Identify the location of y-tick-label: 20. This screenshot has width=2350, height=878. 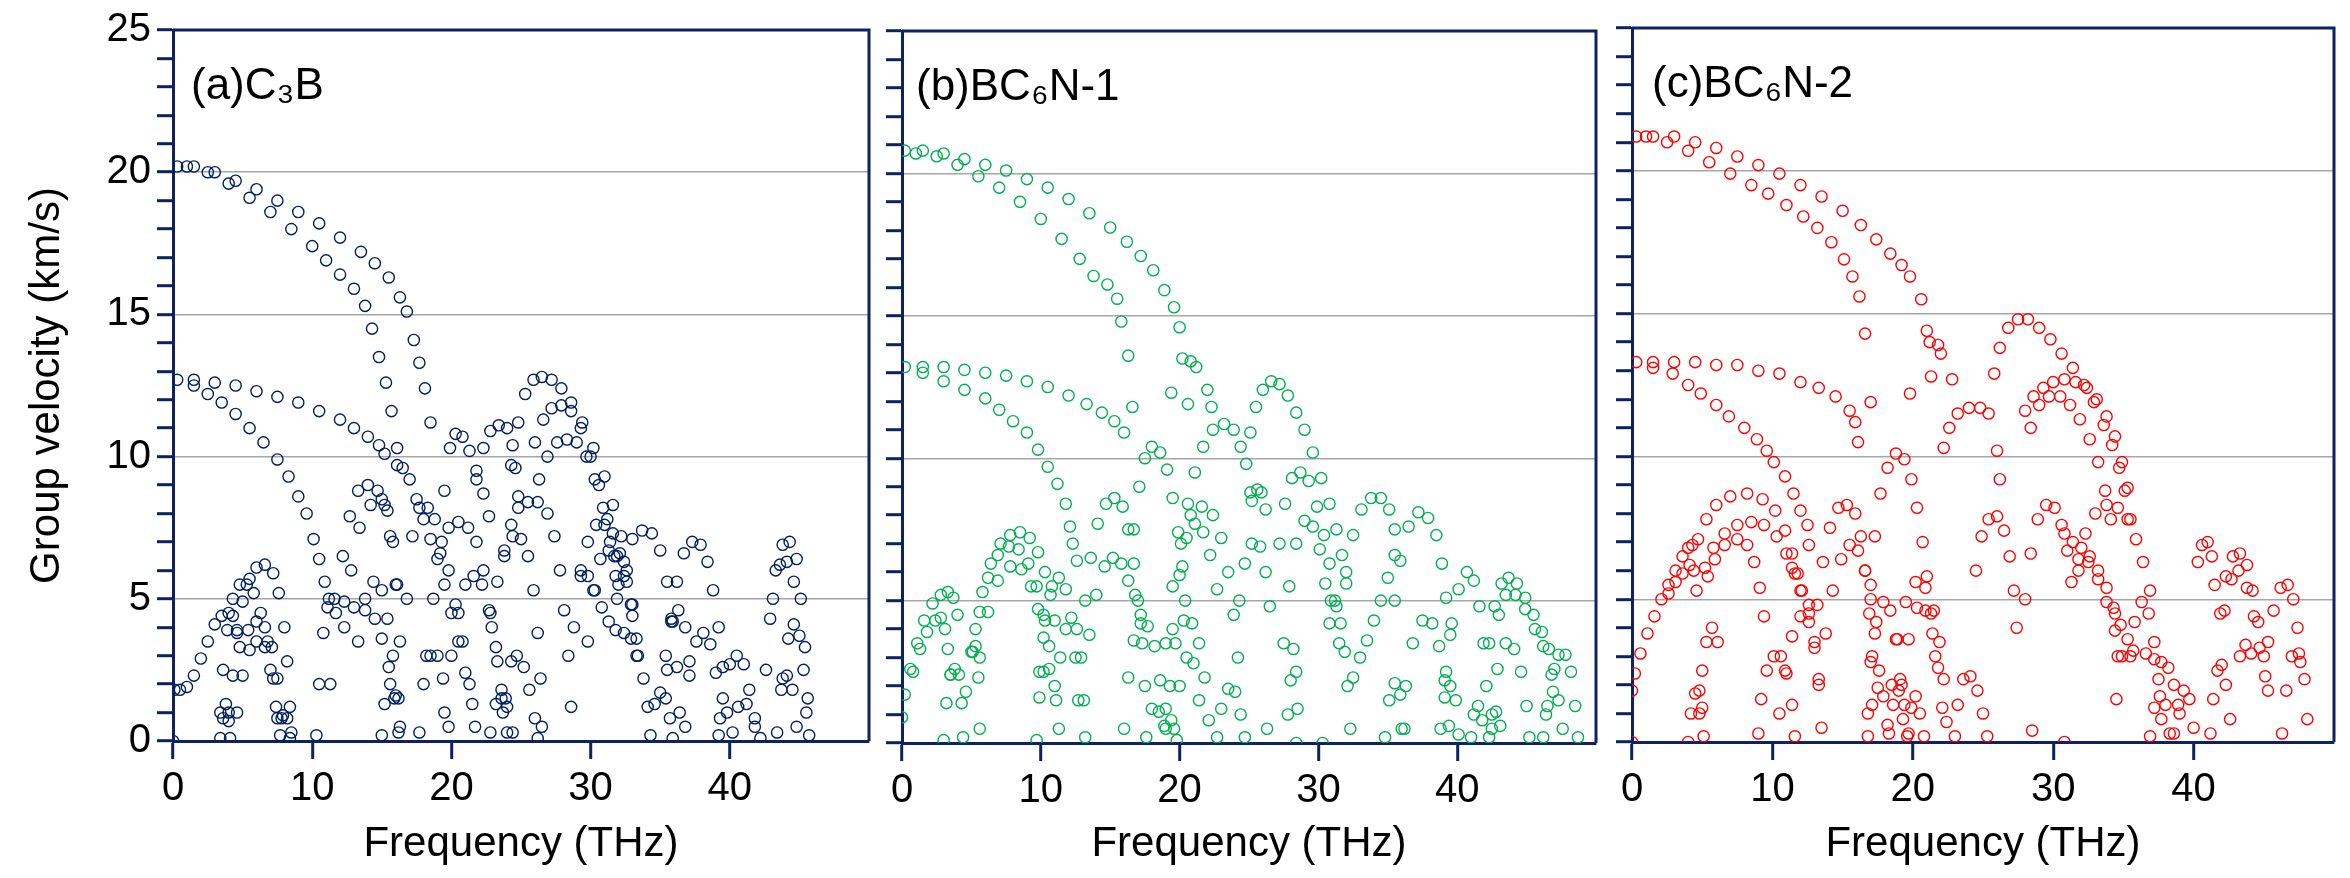
(128, 169).